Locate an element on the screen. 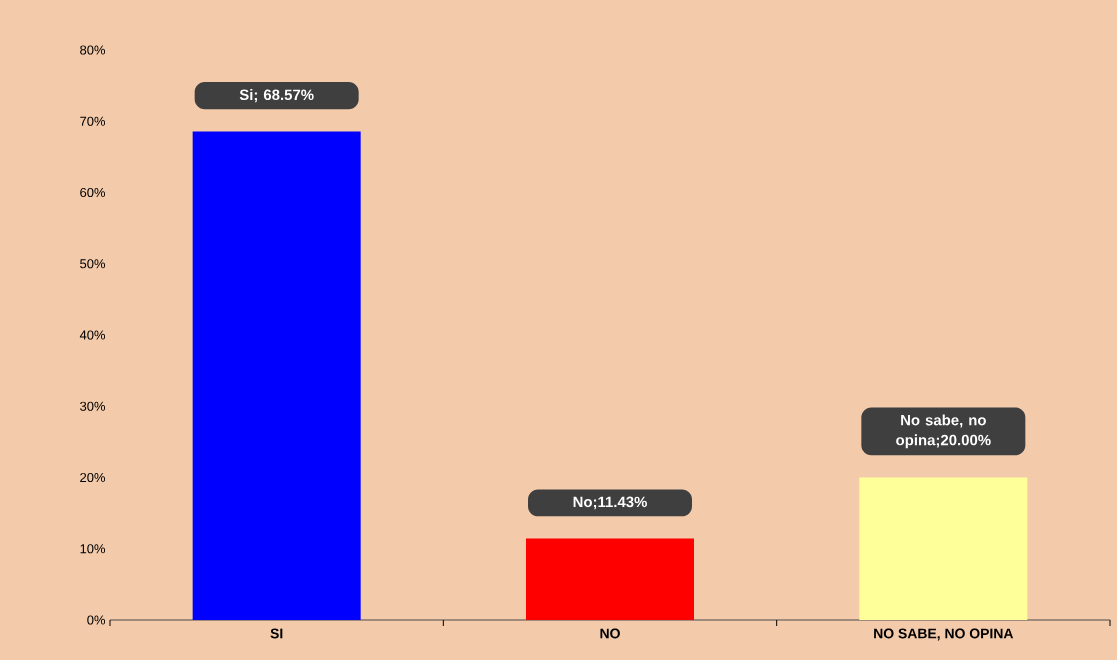  y-tick-label: 10% is located at coordinates (93, 549).